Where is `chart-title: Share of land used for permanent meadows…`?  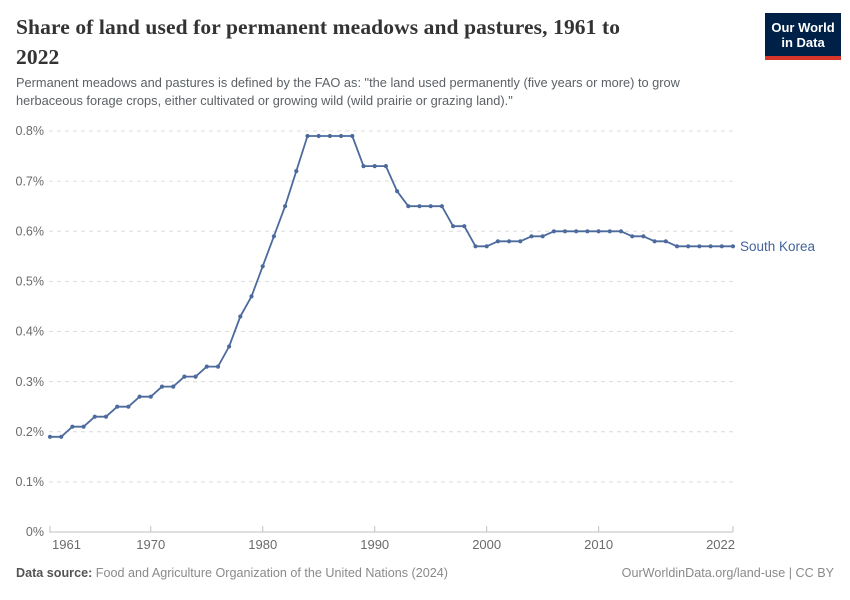
chart-title: Share of land used for permanent meadows… is located at coordinates (376, 42).